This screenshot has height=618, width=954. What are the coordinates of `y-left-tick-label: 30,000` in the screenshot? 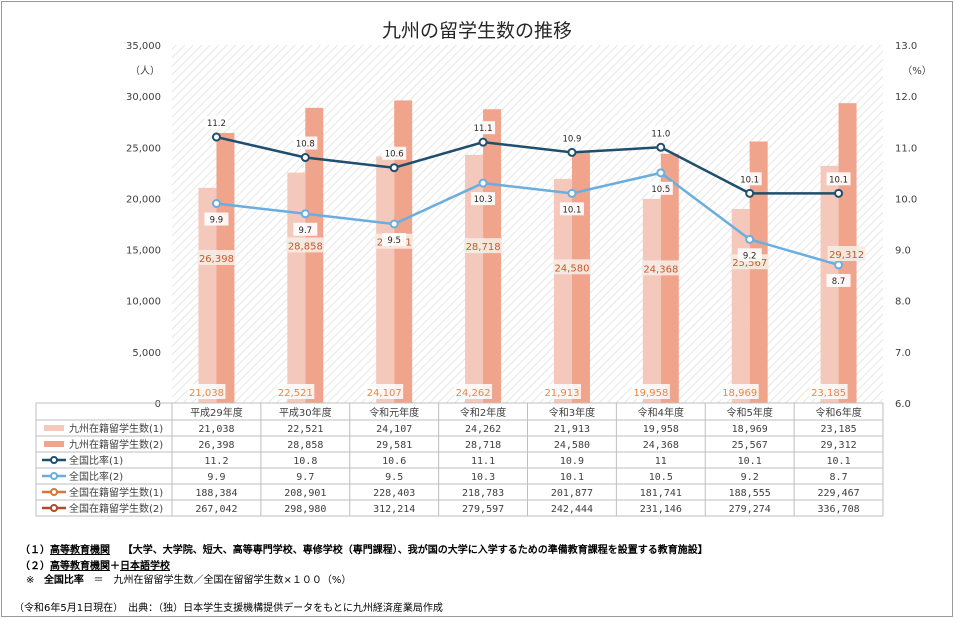 It's located at (143, 97).